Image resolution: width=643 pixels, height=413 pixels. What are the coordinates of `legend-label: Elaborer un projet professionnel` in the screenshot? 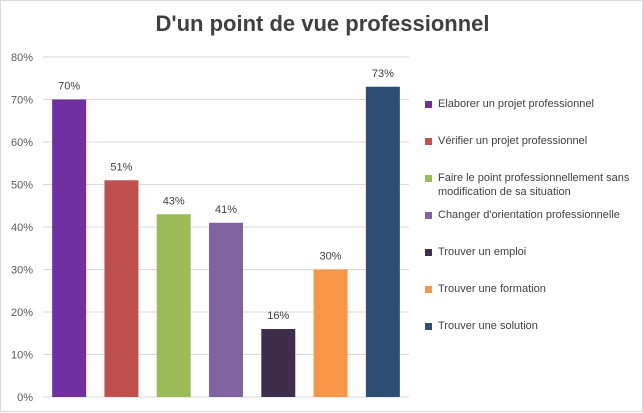 It's located at (516, 104).